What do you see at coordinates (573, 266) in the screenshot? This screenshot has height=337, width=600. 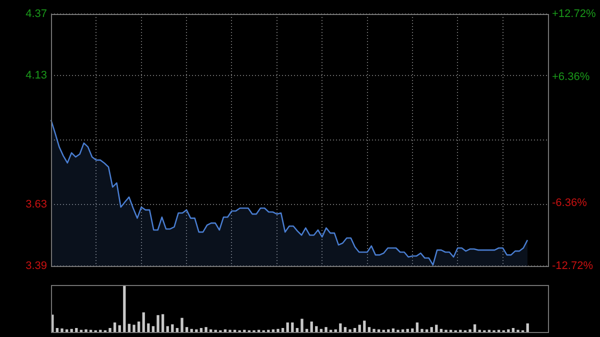 I see `y2-tick-label: -12.72%` at bounding box center [573, 266].